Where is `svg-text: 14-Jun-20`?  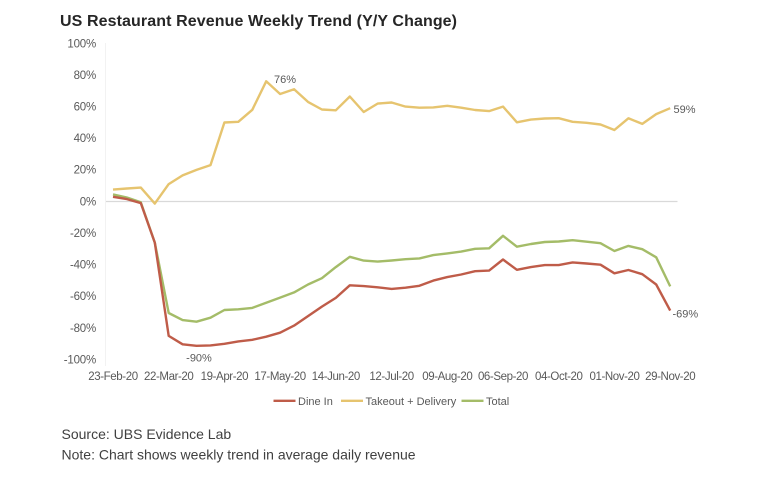
svg-text: 14-Jun-20 is located at coordinates (336, 377).